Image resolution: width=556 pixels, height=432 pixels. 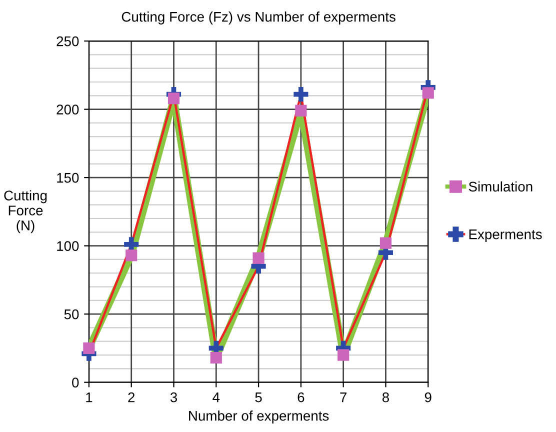 I want to click on x-tick-label: 9, so click(x=428, y=397).